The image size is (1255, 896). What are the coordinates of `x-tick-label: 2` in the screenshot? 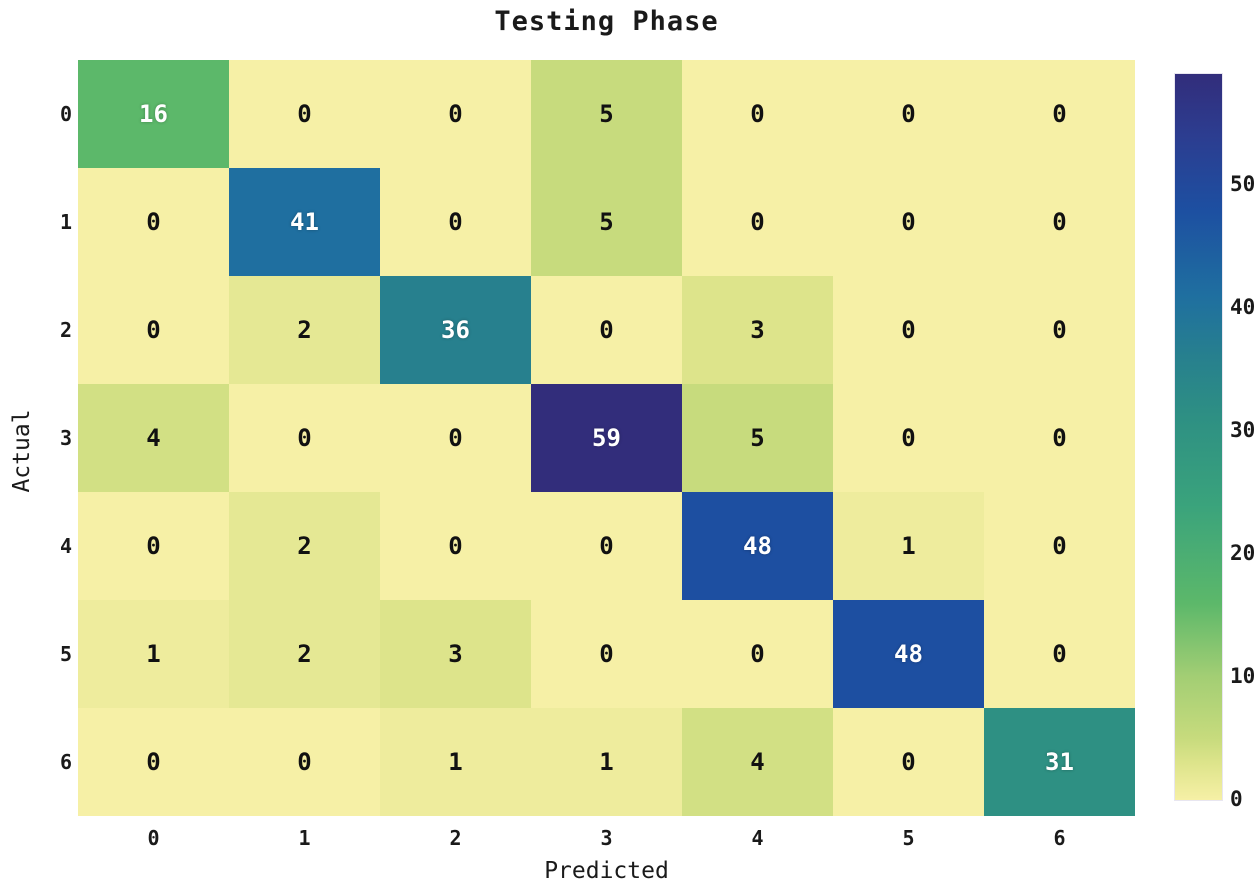 It's located at (455, 838).